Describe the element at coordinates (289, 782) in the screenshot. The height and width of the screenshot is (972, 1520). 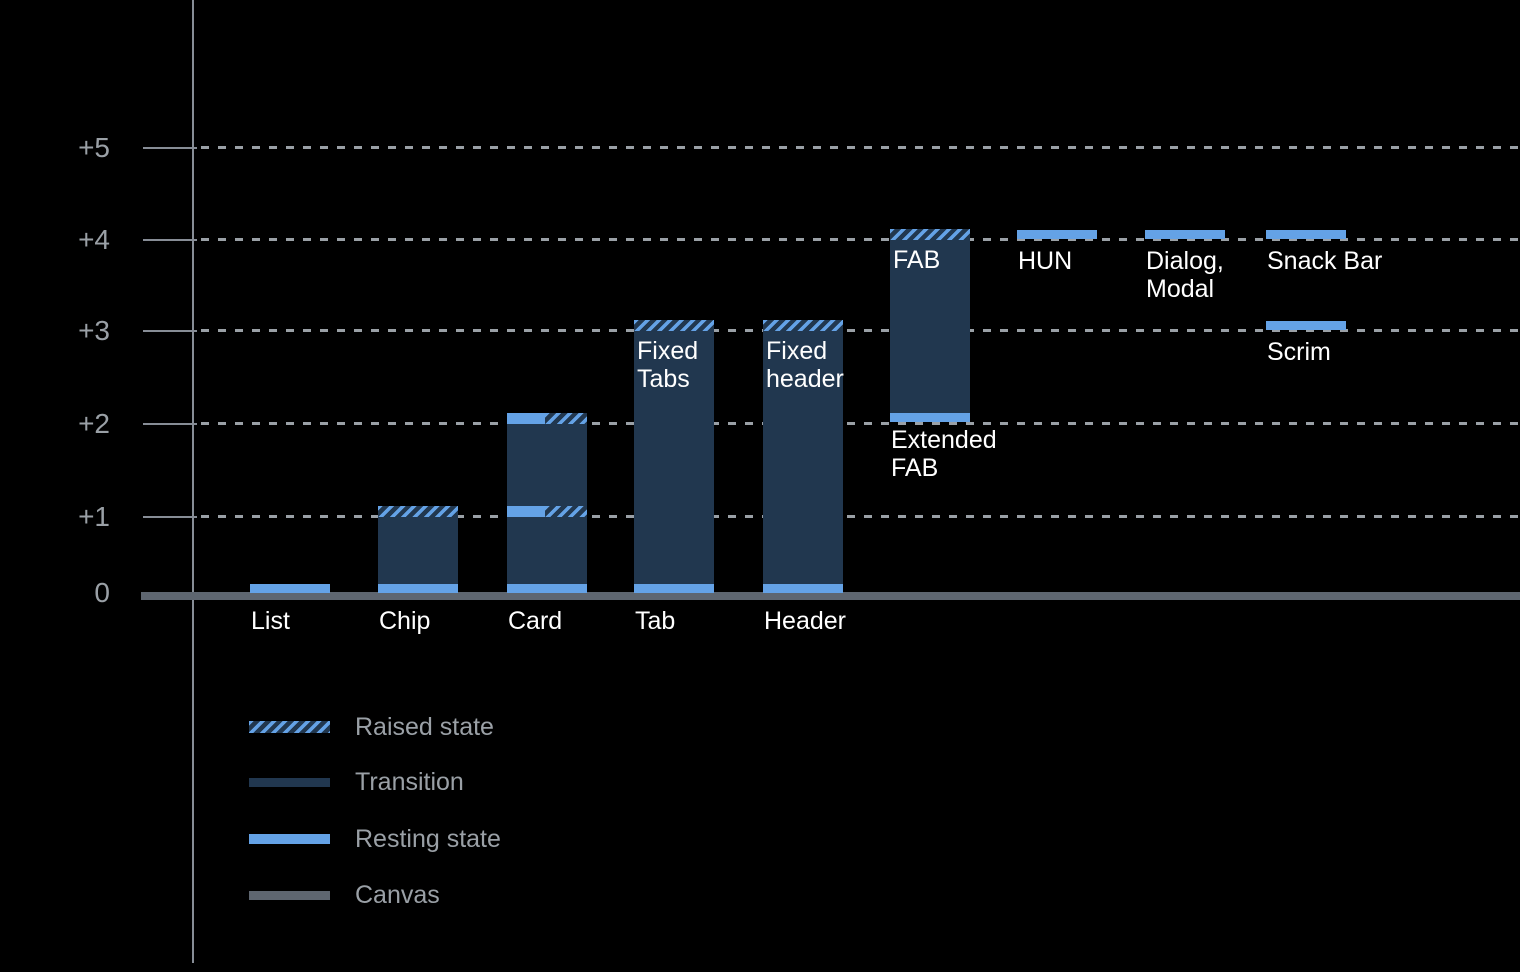
I see `legend-swatch-transition` at that location.